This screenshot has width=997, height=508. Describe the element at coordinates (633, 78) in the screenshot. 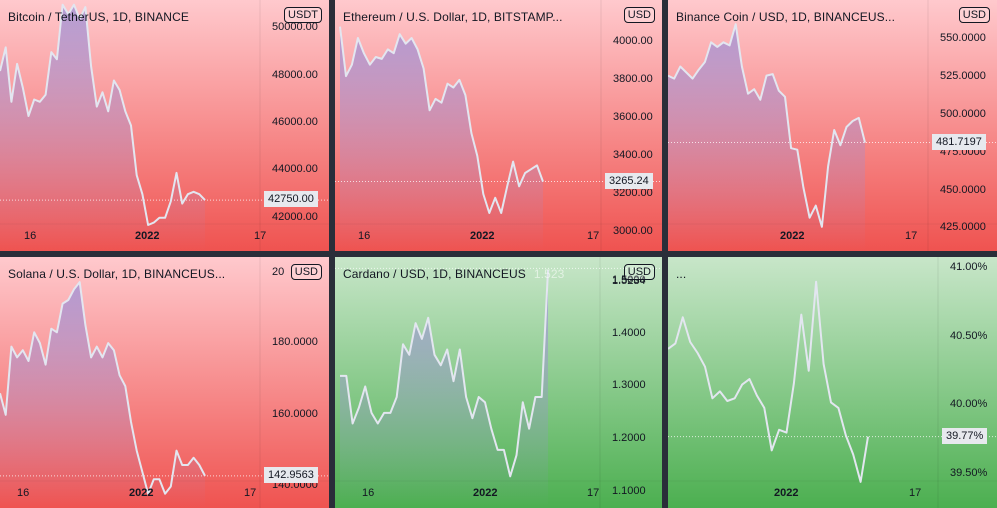

I see `y-tick-label: 3800.00` at that location.